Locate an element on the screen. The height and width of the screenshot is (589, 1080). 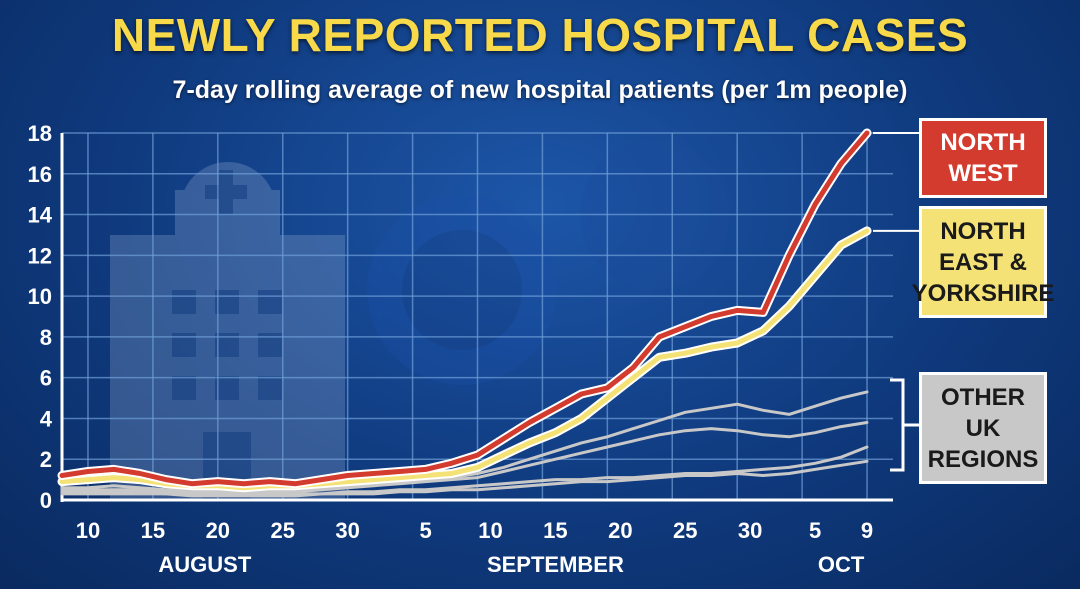
y-tick-label: 10 is located at coordinates (40, 296).